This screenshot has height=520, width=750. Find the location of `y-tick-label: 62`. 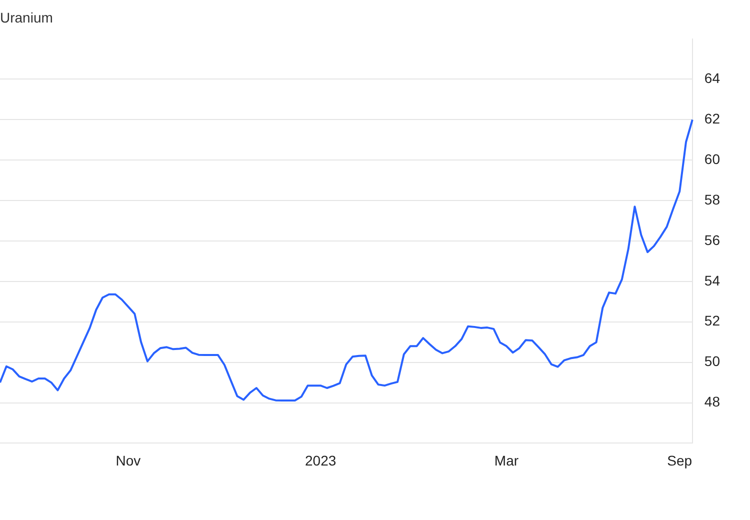

y-tick-label: 62 is located at coordinates (712, 118).